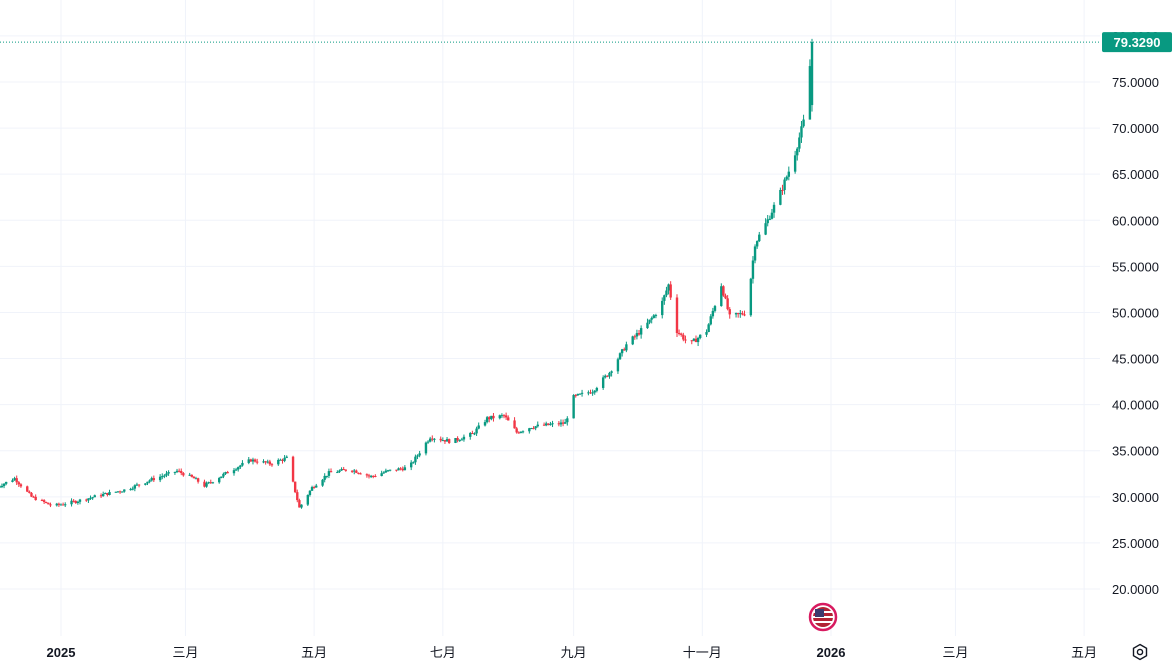  Describe the element at coordinates (1084, 652) in the screenshot. I see `x-tick-label: 五月` at that location.